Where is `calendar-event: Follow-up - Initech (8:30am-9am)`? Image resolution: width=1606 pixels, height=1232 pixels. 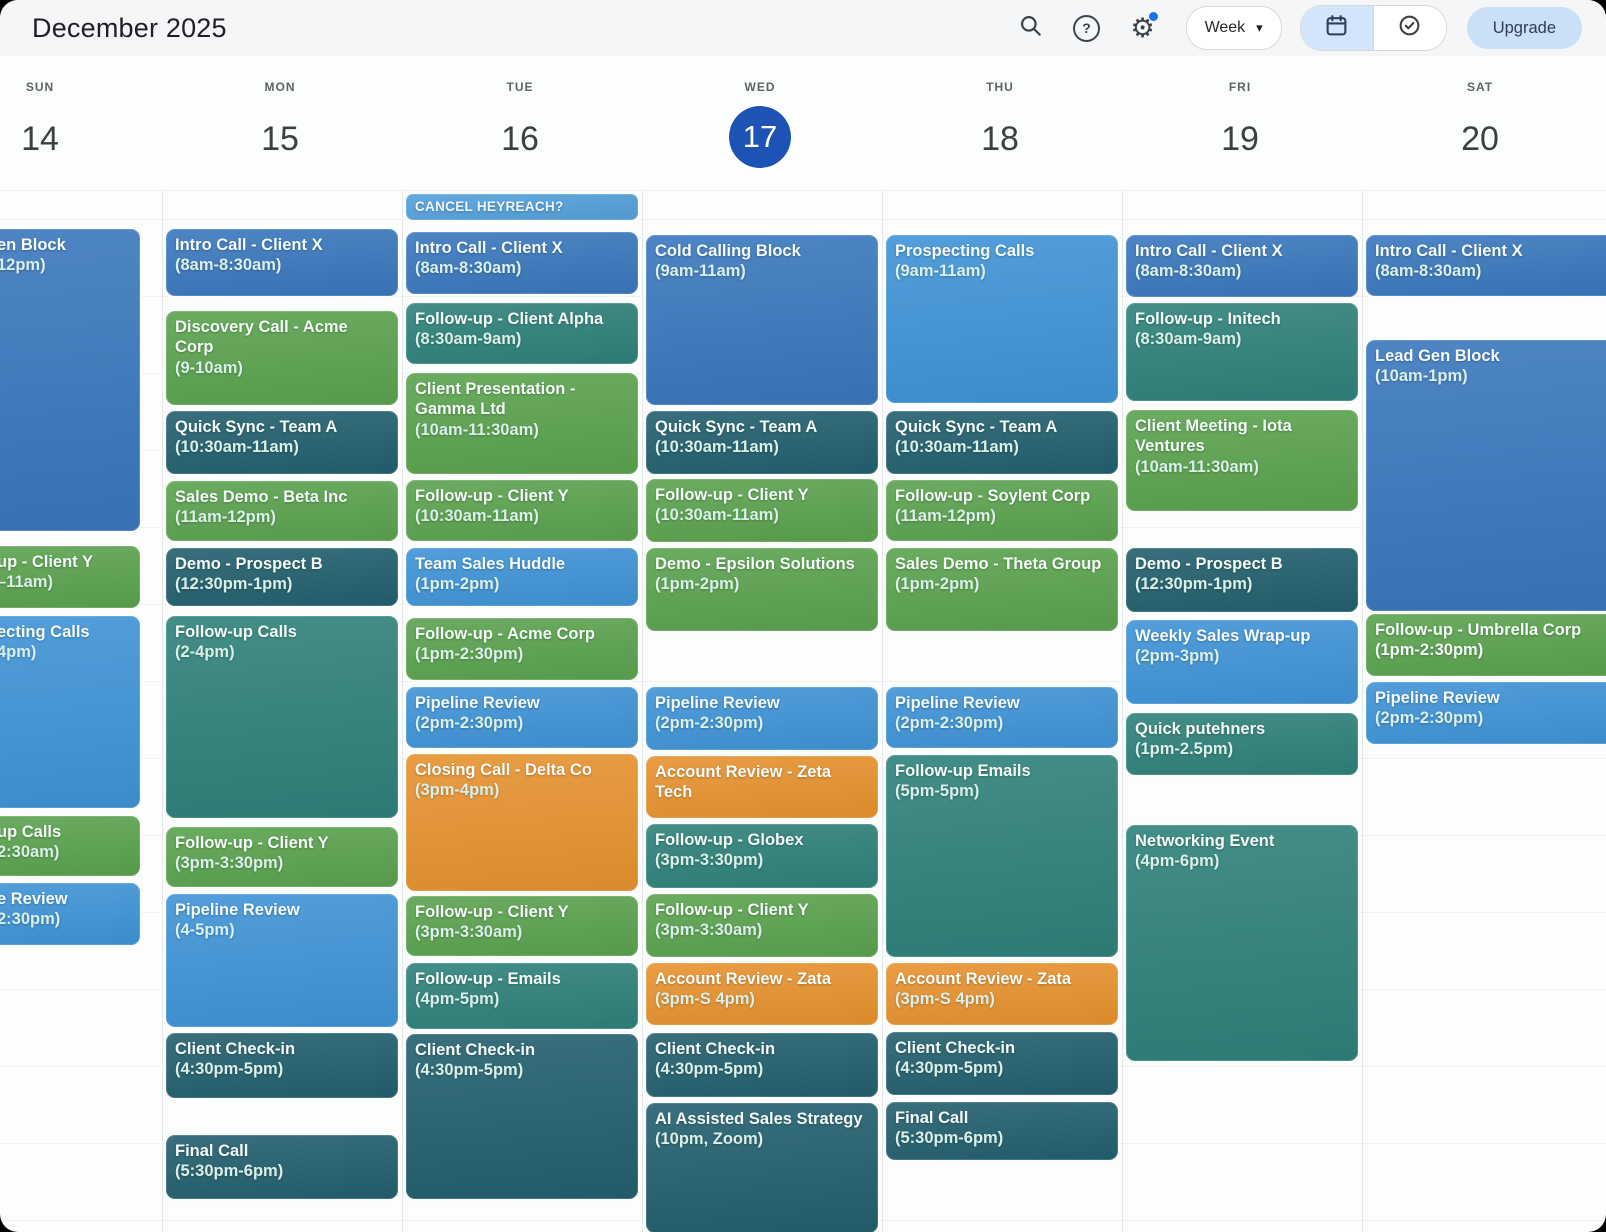
calendar-event: Follow-up - Initech (8:30am-9am) is located at coordinates (1242, 352).